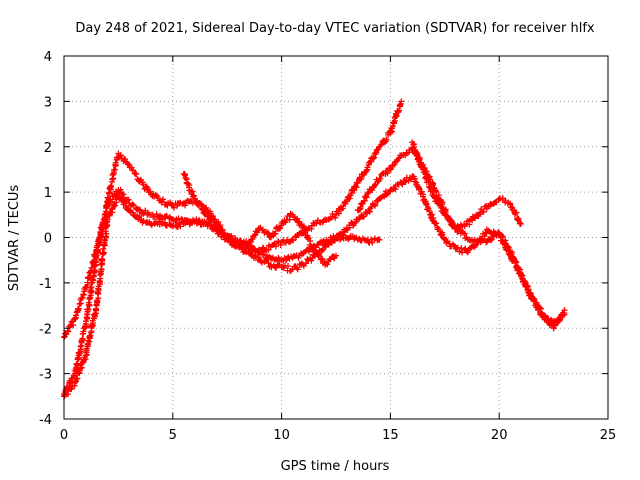  What do you see at coordinates (14, 238) in the screenshot?
I see `y-axis-label: SDTVAR / TECUs` at bounding box center [14, 238].